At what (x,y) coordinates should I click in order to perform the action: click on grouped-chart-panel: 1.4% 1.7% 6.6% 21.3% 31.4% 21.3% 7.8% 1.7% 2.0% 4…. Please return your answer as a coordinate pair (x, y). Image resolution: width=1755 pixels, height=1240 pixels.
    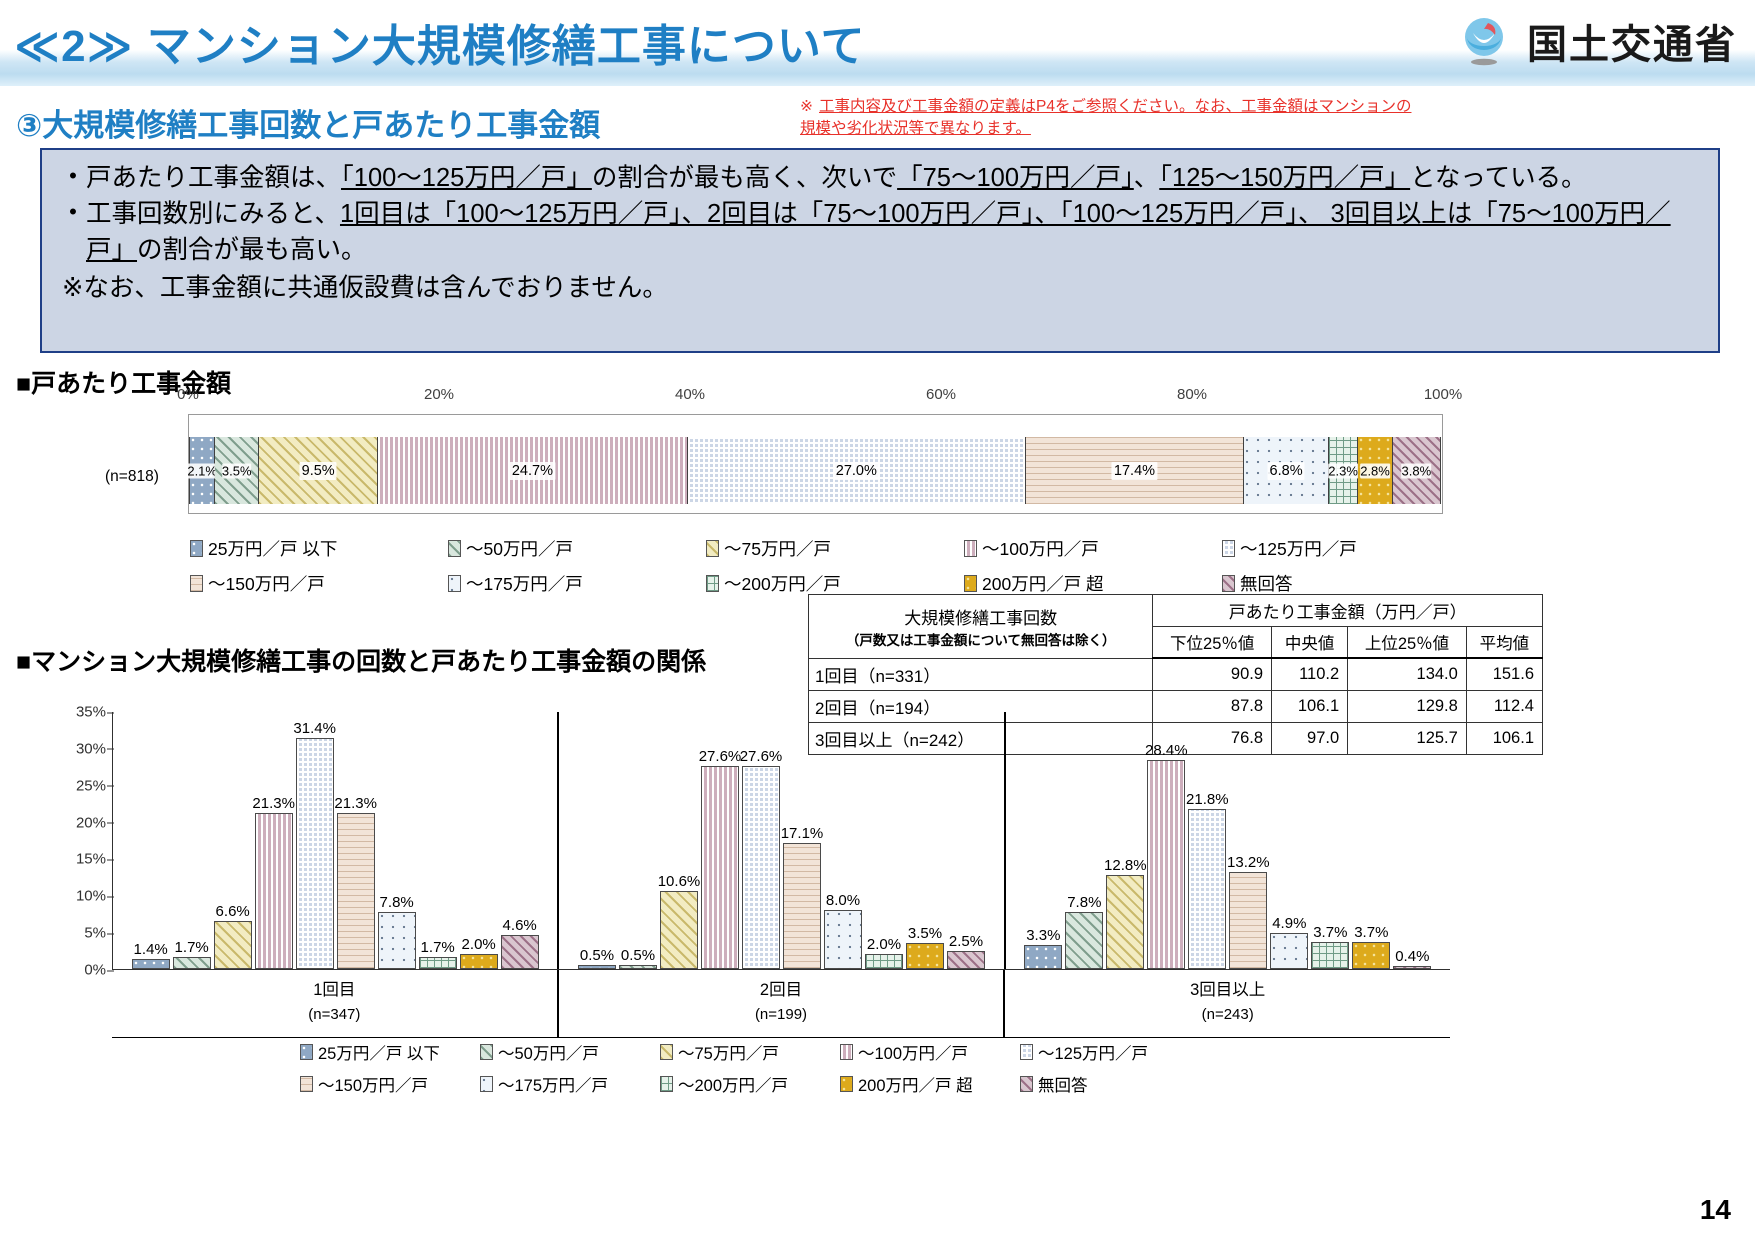
    Looking at the image, I should click on (335, 840).